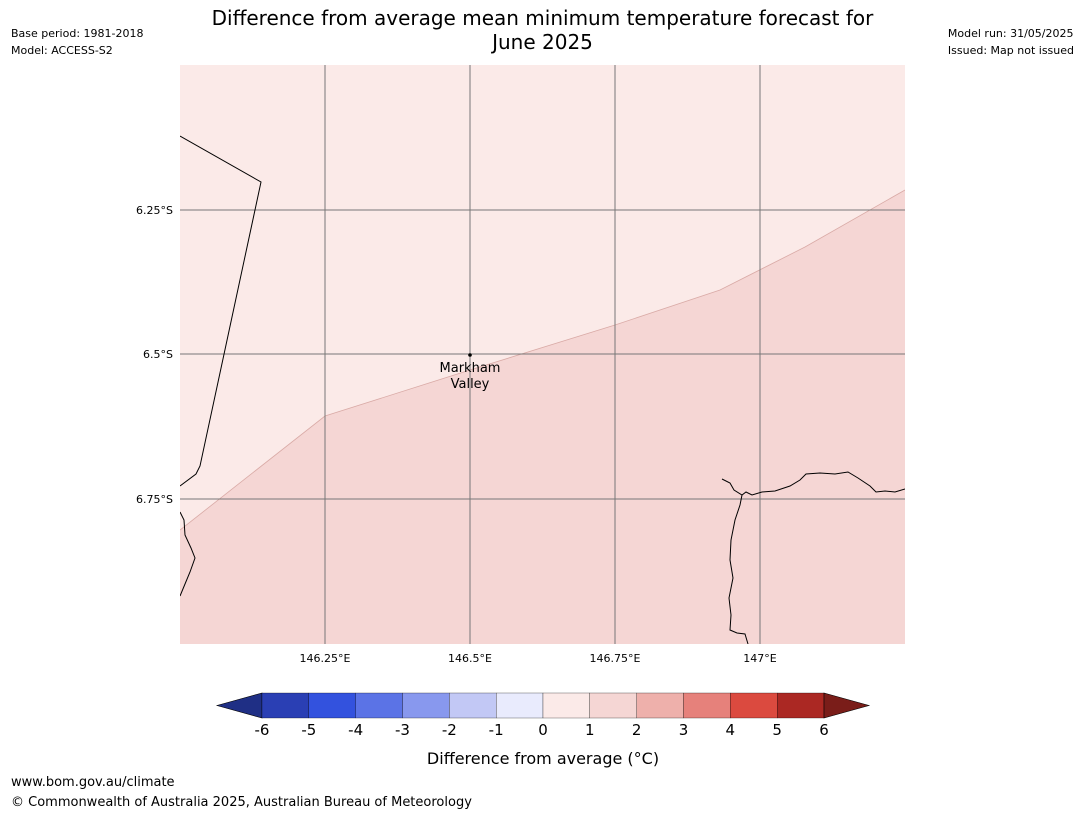 Image resolution: width=1085 pixels, height=816 pixels. I want to click on model-run-text: Model run: 31/05/2025, so click(1010, 33).